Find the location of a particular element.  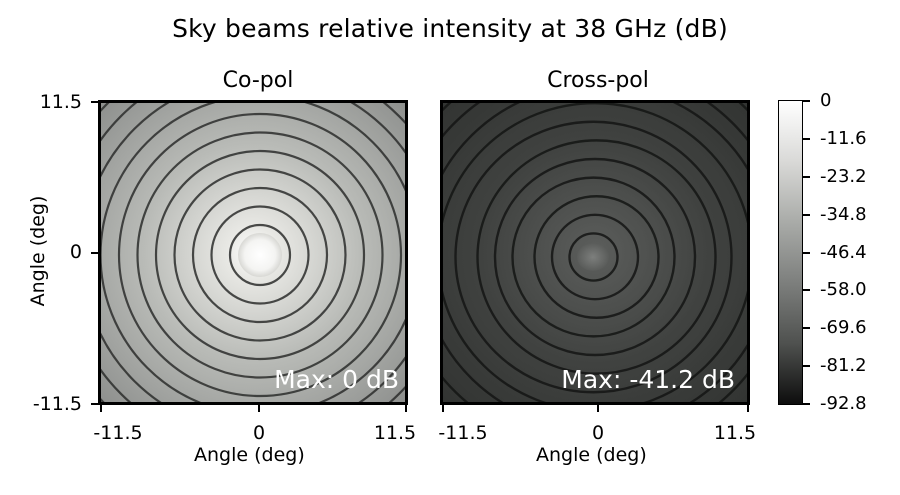

crosspol-xtick-right: 11.5 is located at coordinates (735, 433).